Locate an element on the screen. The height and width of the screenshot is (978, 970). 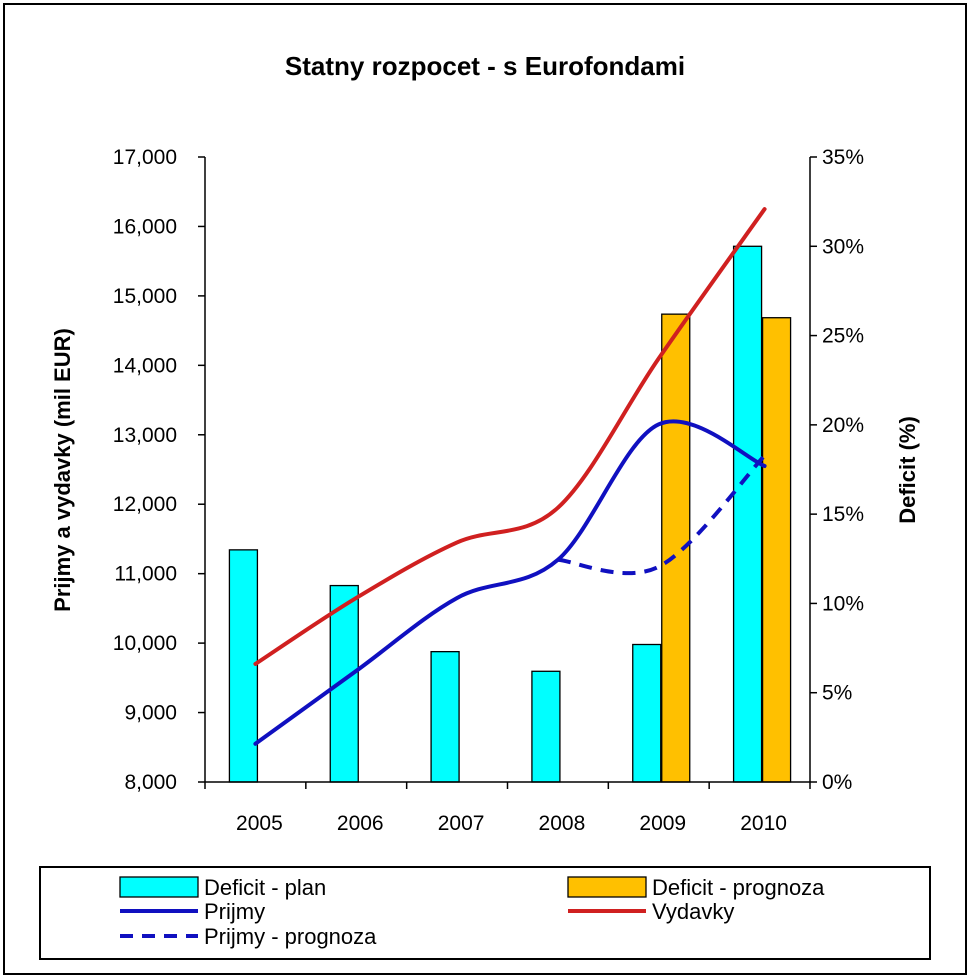
y-tick-label: 9,000 is located at coordinates (150, 713).